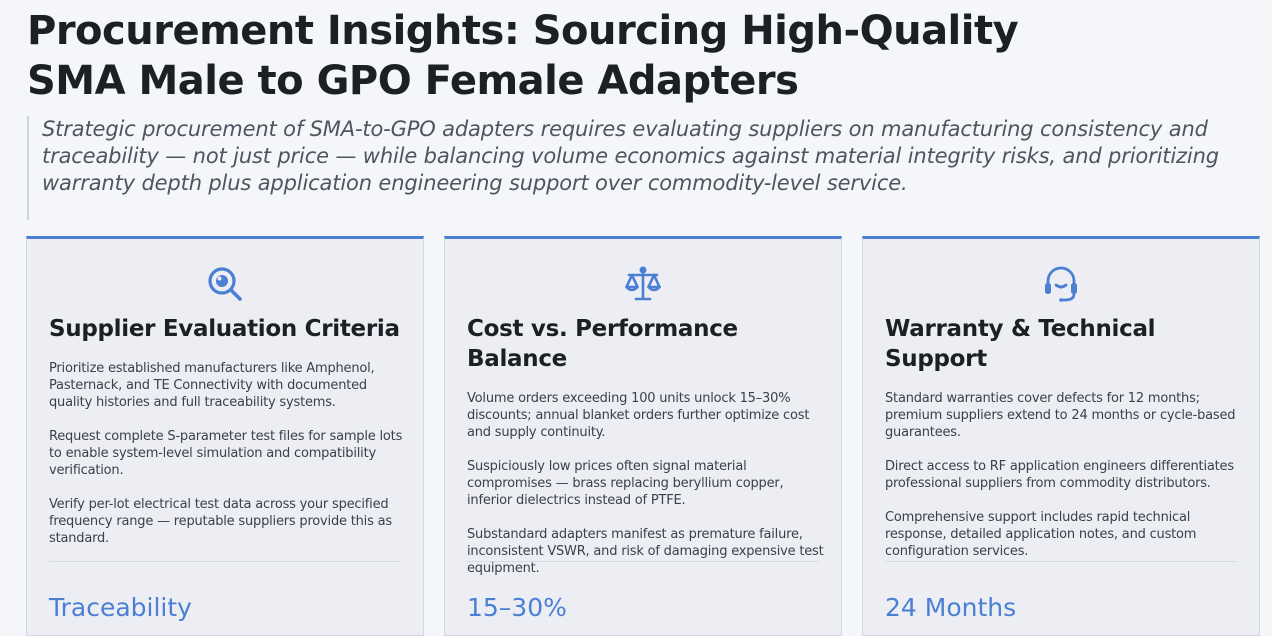 The image size is (1272, 636). Describe the element at coordinates (1020, 344) in the screenshot. I see `card-title: Warranty & Technical Support` at that location.